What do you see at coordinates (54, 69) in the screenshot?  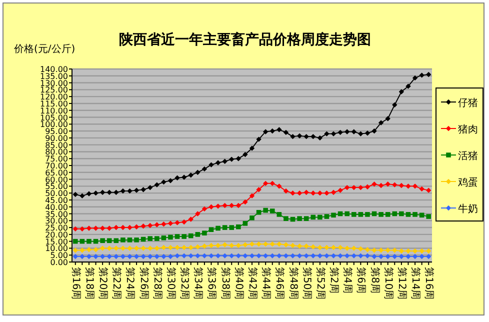 I see `y-tick-label: 140.00` at bounding box center [54, 69].